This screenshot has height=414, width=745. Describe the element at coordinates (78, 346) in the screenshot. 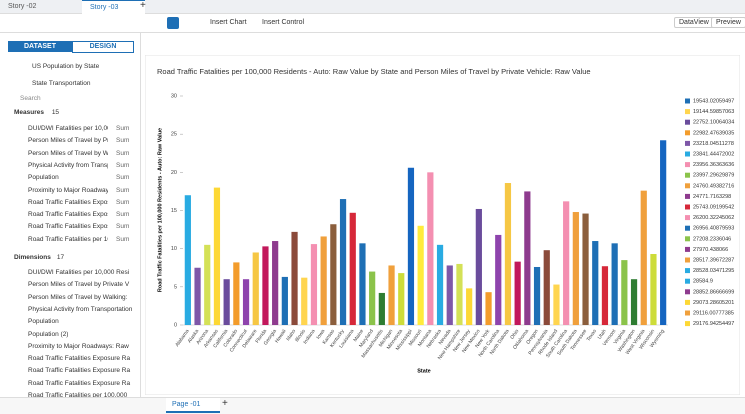

I see `dimension: Proximity to Major Roadways: Raw` at that location.